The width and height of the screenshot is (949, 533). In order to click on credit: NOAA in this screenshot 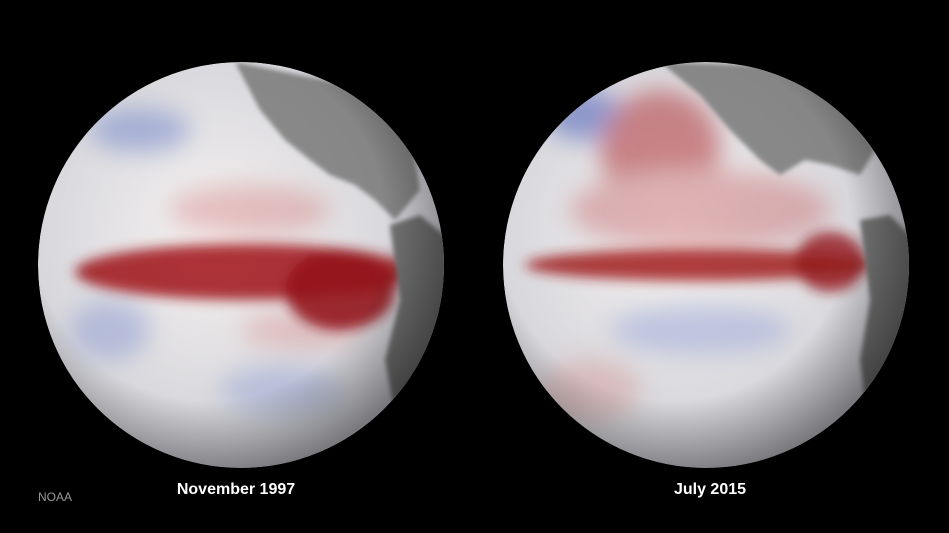, I will do `click(55, 497)`.